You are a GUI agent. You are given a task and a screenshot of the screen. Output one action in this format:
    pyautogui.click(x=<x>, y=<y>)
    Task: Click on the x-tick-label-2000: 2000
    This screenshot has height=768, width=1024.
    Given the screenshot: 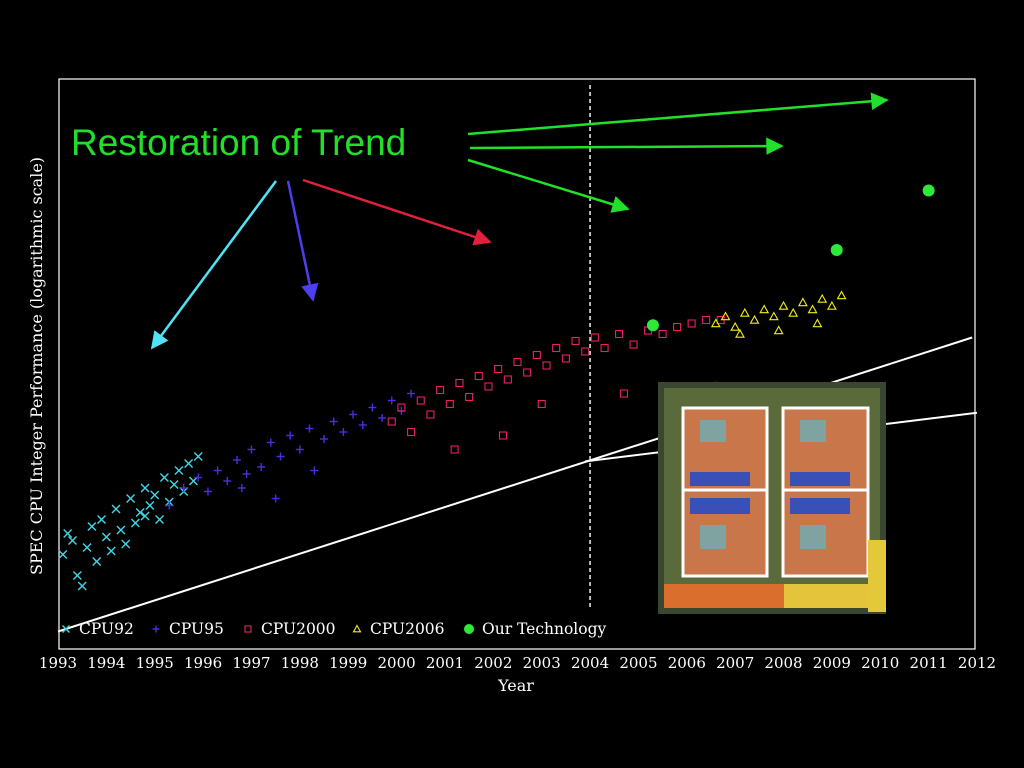 What is the action you would take?
    pyautogui.click(x=396, y=663)
    